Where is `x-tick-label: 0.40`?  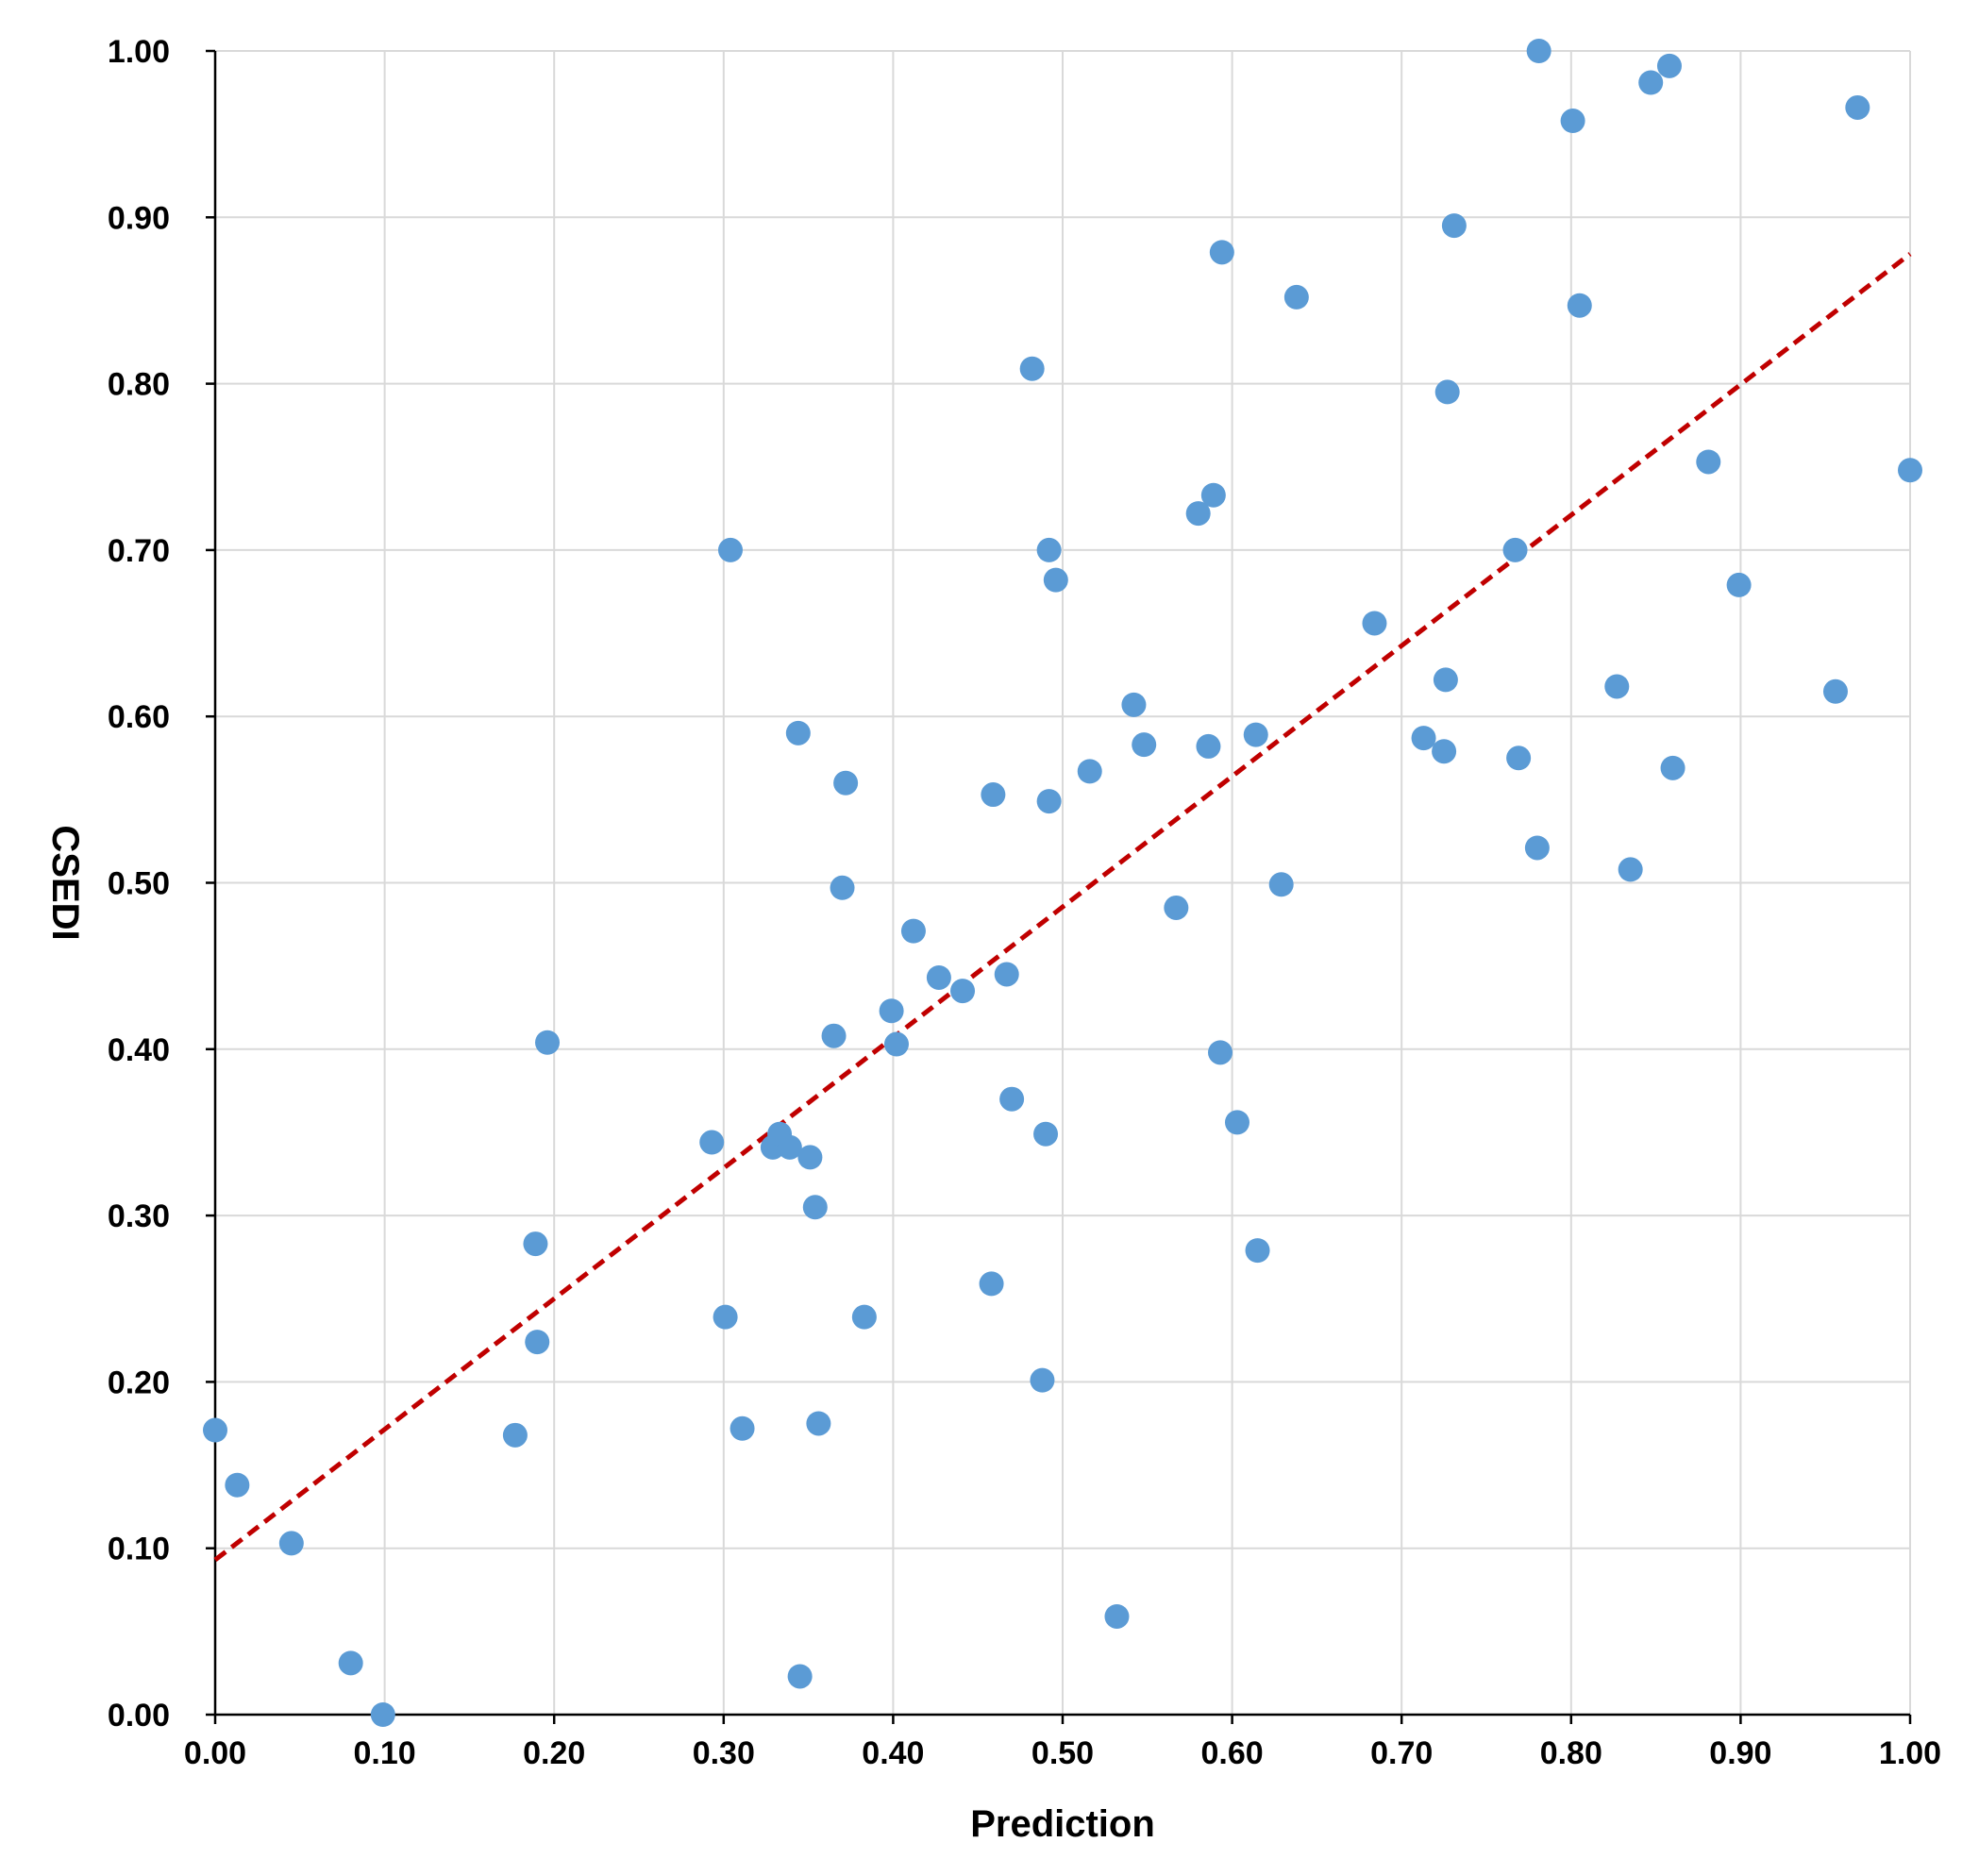
x-tick-label: 0.40 is located at coordinates (893, 1753).